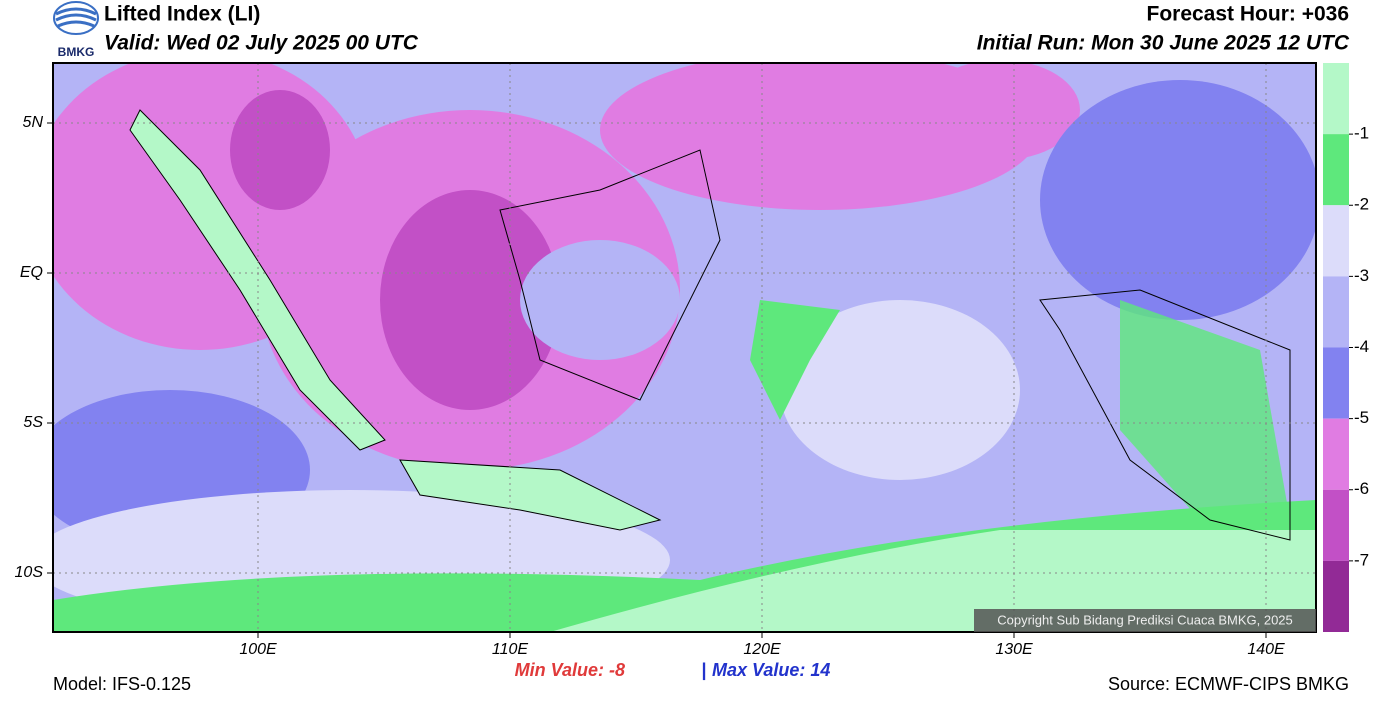  What do you see at coordinates (1361, 346) in the screenshot?
I see `colorbar-label: -4` at bounding box center [1361, 346].